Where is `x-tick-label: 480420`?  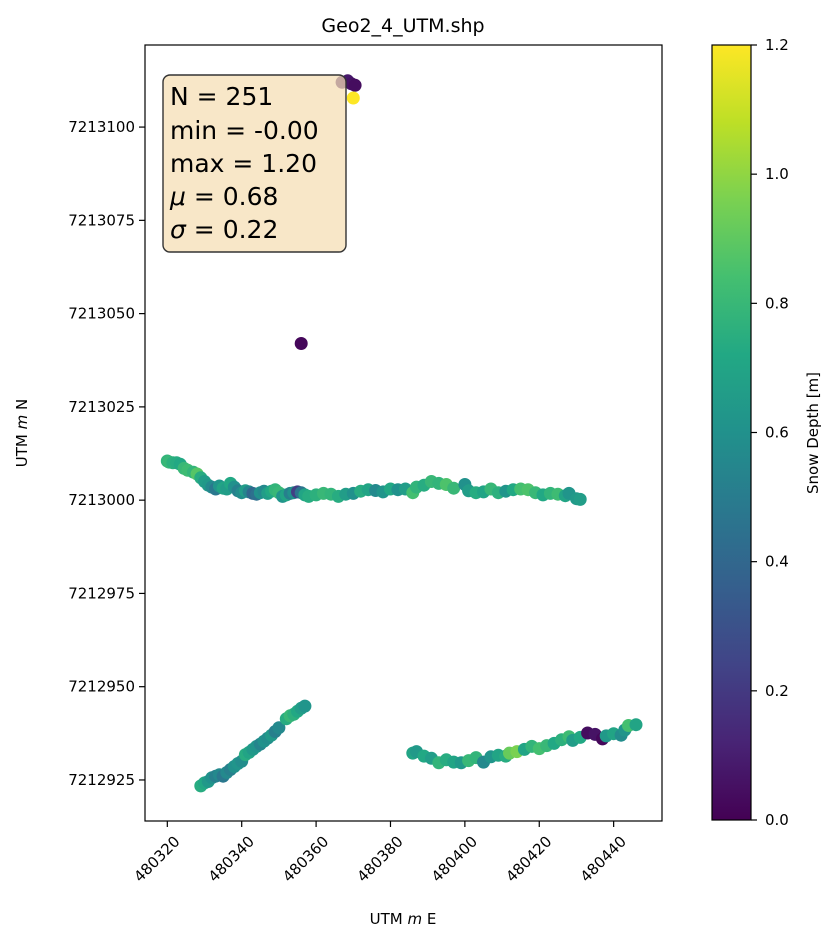 x-tick-label: 480420 is located at coordinates (528, 859).